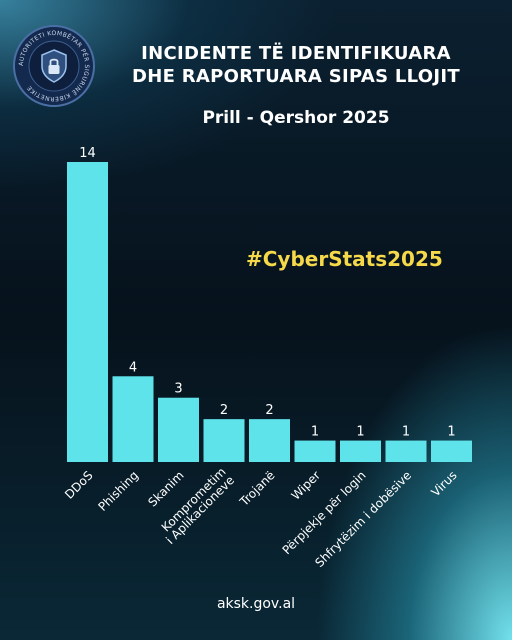 The image size is (512, 640). I want to click on hashtag-label: #CyberStats2025, so click(344, 259).